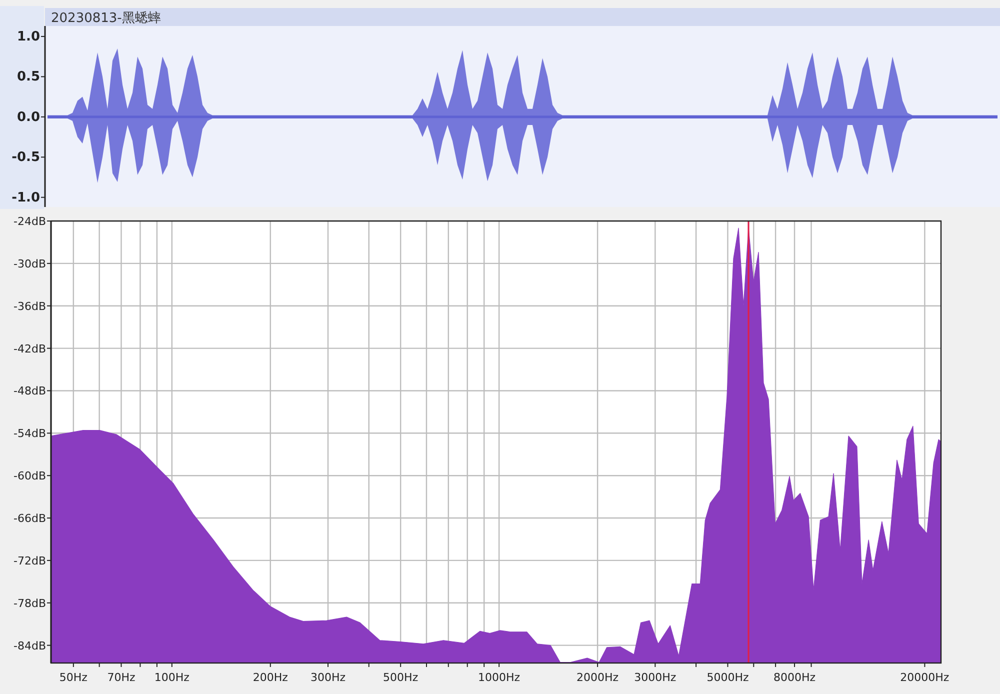  What do you see at coordinates (30, 519) in the screenshot?
I see `y-tick-label: -66dB` at bounding box center [30, 519].